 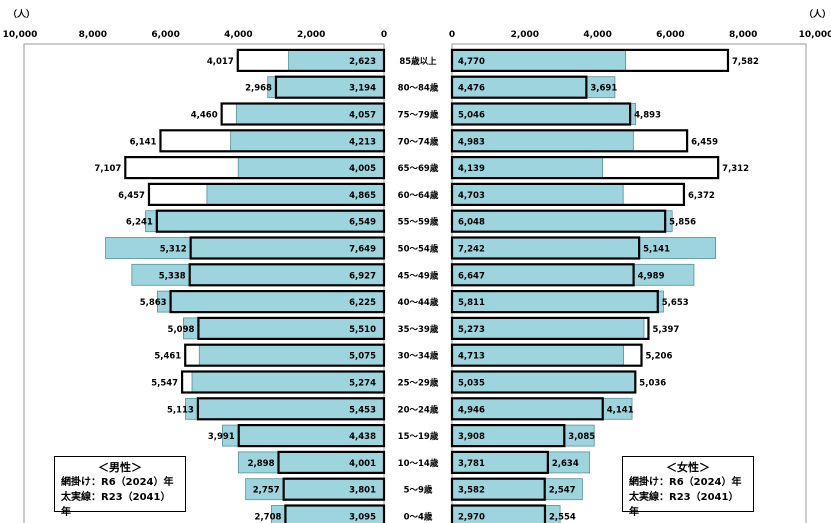 I want to click on value-label-male-2041: 5,338, so click(x=172, y=276).